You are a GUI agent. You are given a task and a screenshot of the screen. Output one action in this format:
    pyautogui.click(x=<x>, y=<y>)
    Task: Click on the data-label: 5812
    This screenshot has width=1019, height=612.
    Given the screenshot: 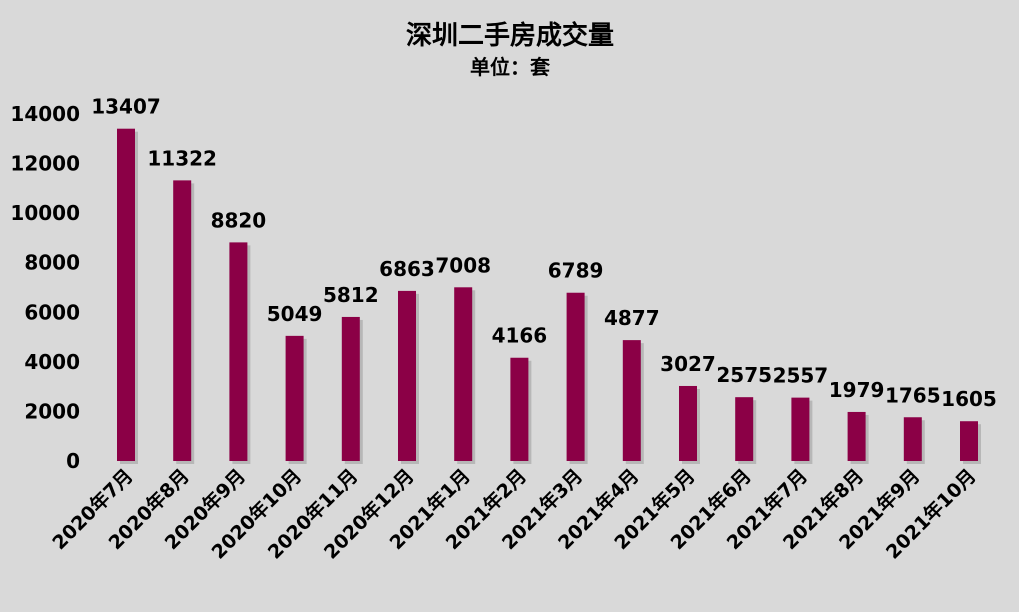 What is the action you would take?
    pyautogui.click(x=351, y=295)
    